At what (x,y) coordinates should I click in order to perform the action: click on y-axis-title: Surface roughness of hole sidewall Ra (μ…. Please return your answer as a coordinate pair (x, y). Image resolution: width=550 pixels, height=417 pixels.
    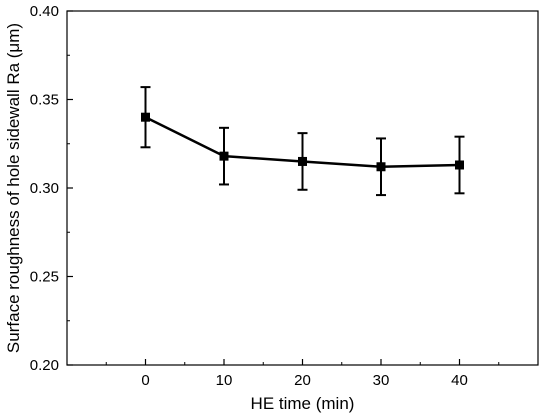
    Looking at the image, I should click on (13, 188).